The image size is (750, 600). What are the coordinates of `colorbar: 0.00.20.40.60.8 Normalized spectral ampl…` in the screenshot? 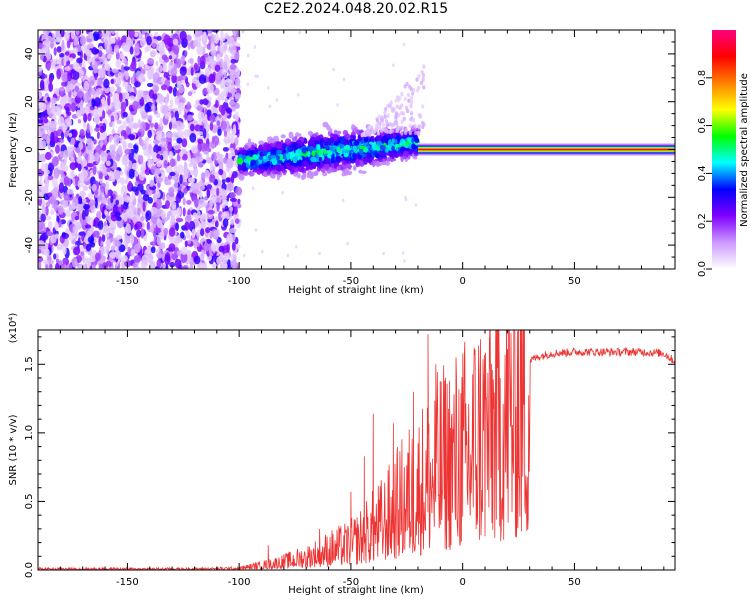 It's located at (723, 153).